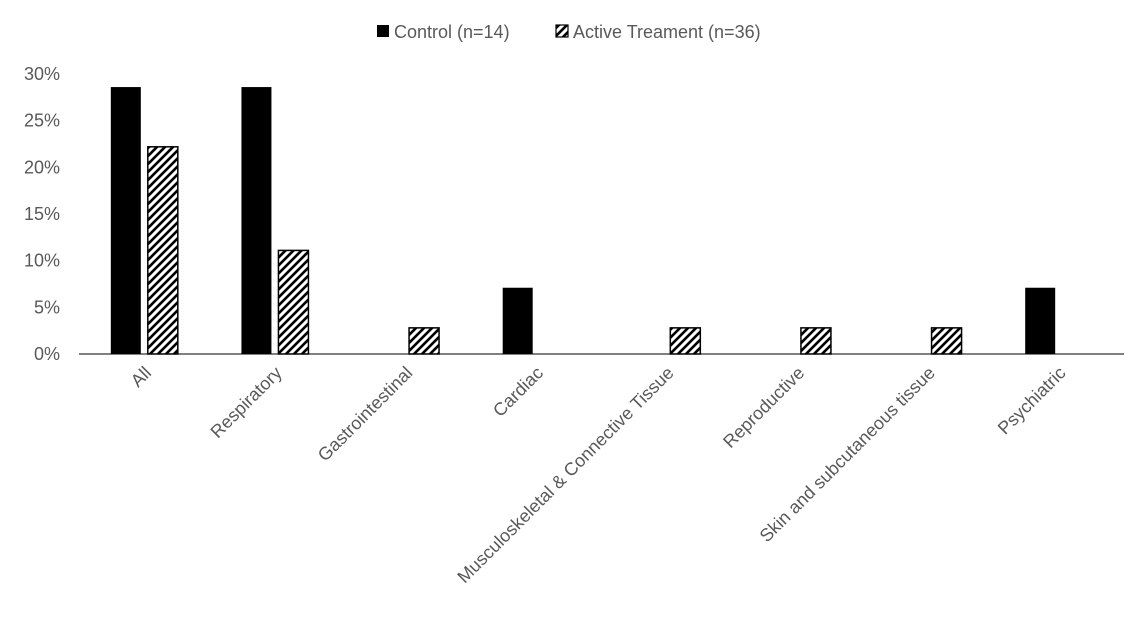 Image resolution: width=1144 pixels, height=640 pixels. I want to click on control-legend-swatch, so click(383, 31).